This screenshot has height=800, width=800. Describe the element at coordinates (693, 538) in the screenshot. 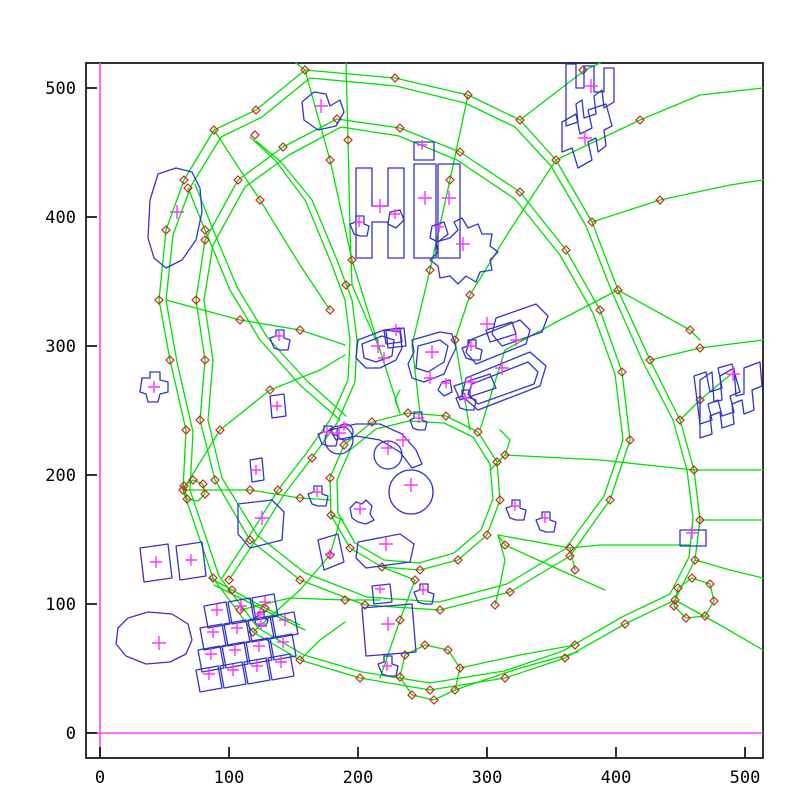

I see `building-rect-e-far` at that location.